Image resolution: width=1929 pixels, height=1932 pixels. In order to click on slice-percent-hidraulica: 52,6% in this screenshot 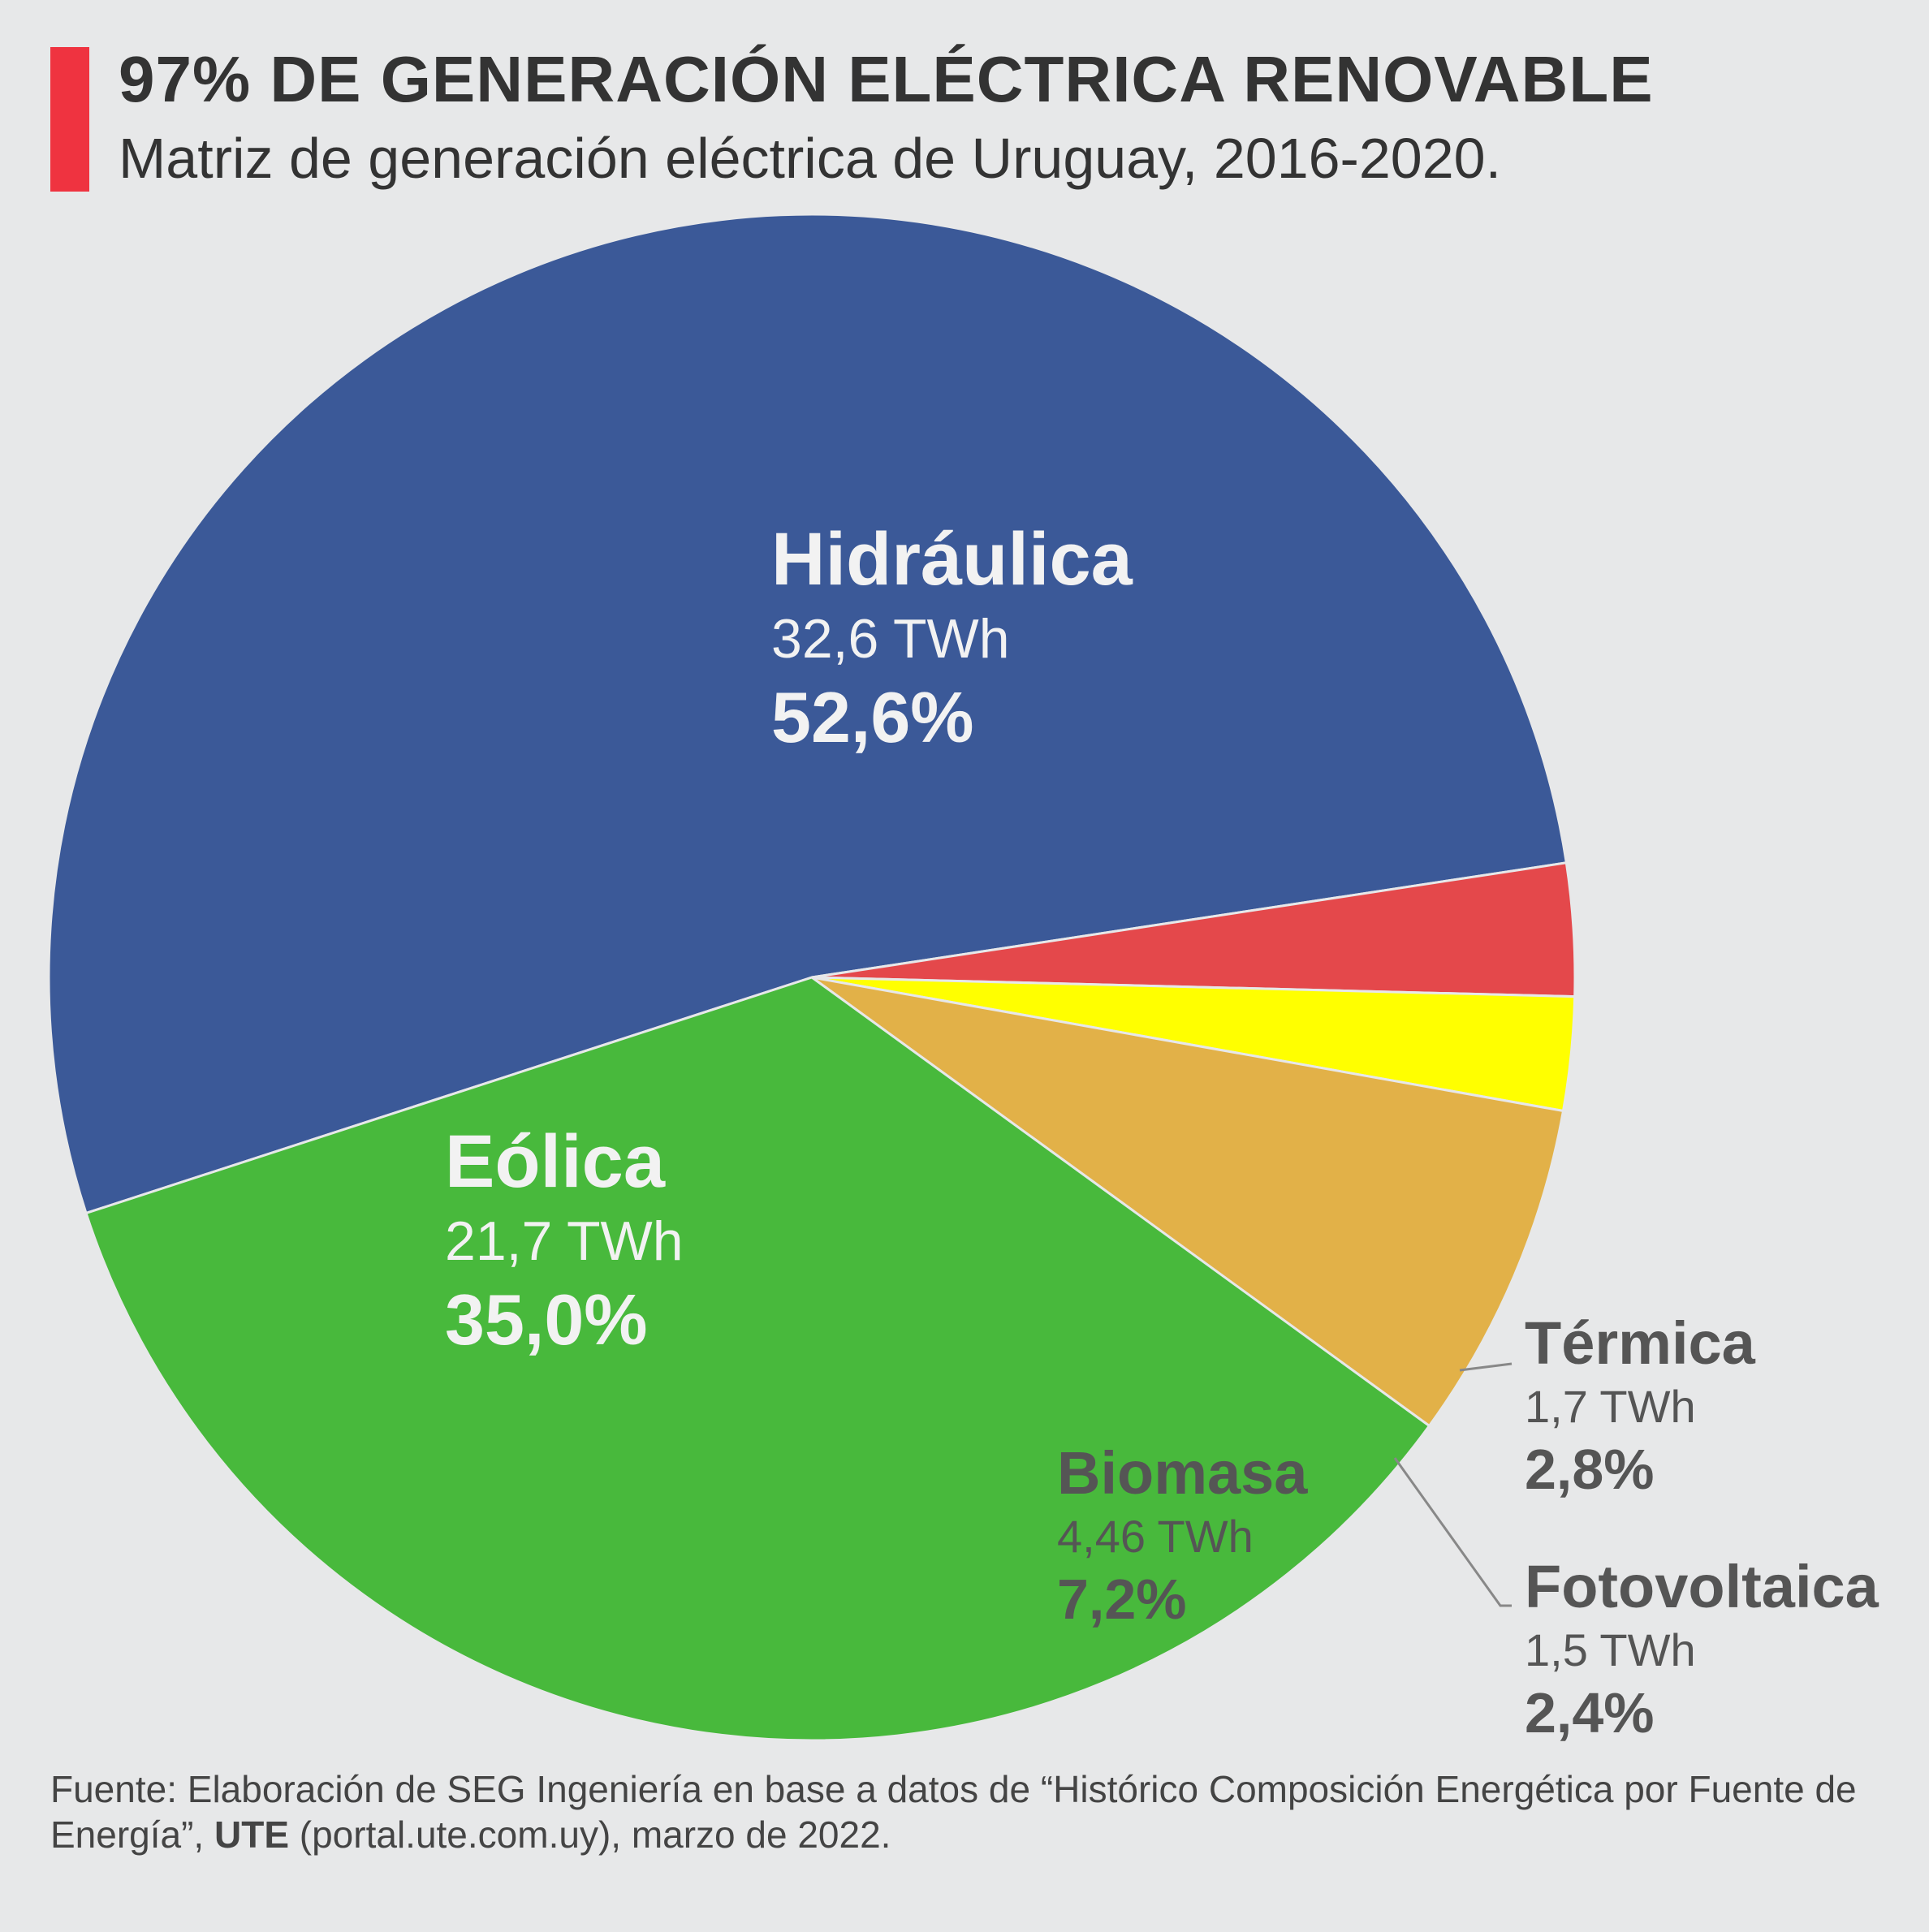, I will do `click(872, 717)`.